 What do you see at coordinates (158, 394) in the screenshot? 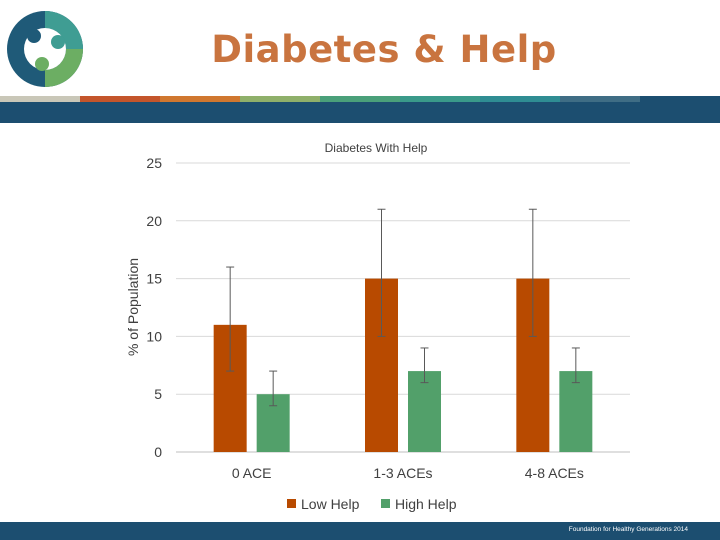
I see `y-tick-label: 5` at bounding box center [158, 394].